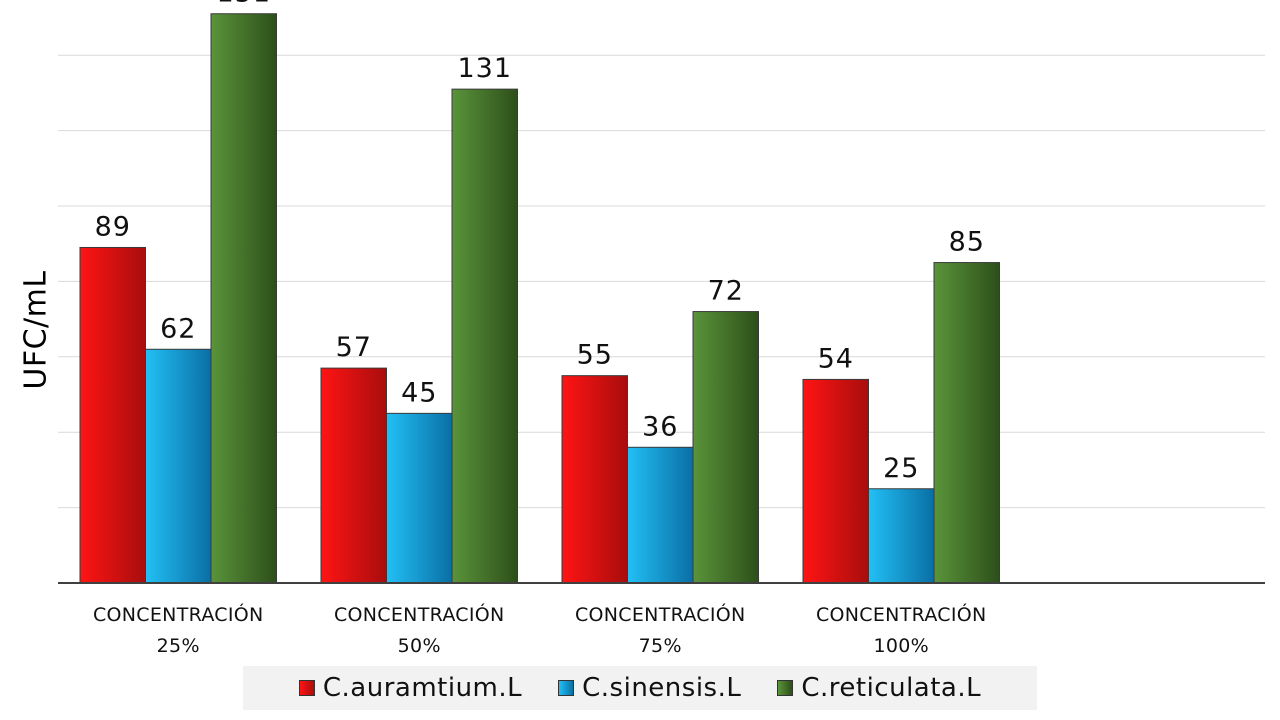  Describe the element at coordinates (566, 688) in the screenshot. I see `legend-swatch-blue` at that location.